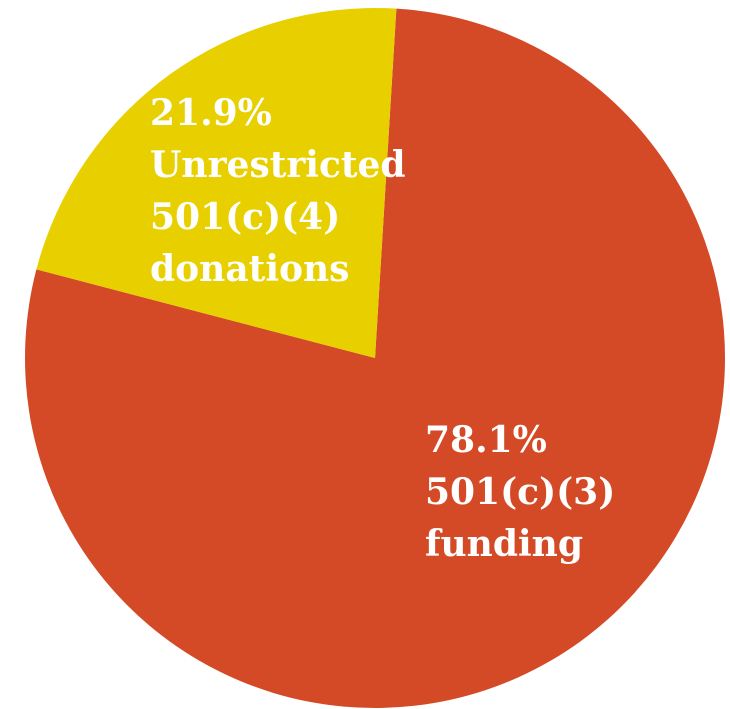 Image resolution: width=730 pixels, height=709 pixels. What do you see at coordinates (278, 165) in the screenshot?
I see `slice-category-label: Unrestricted` at bounding box center [278, 165].